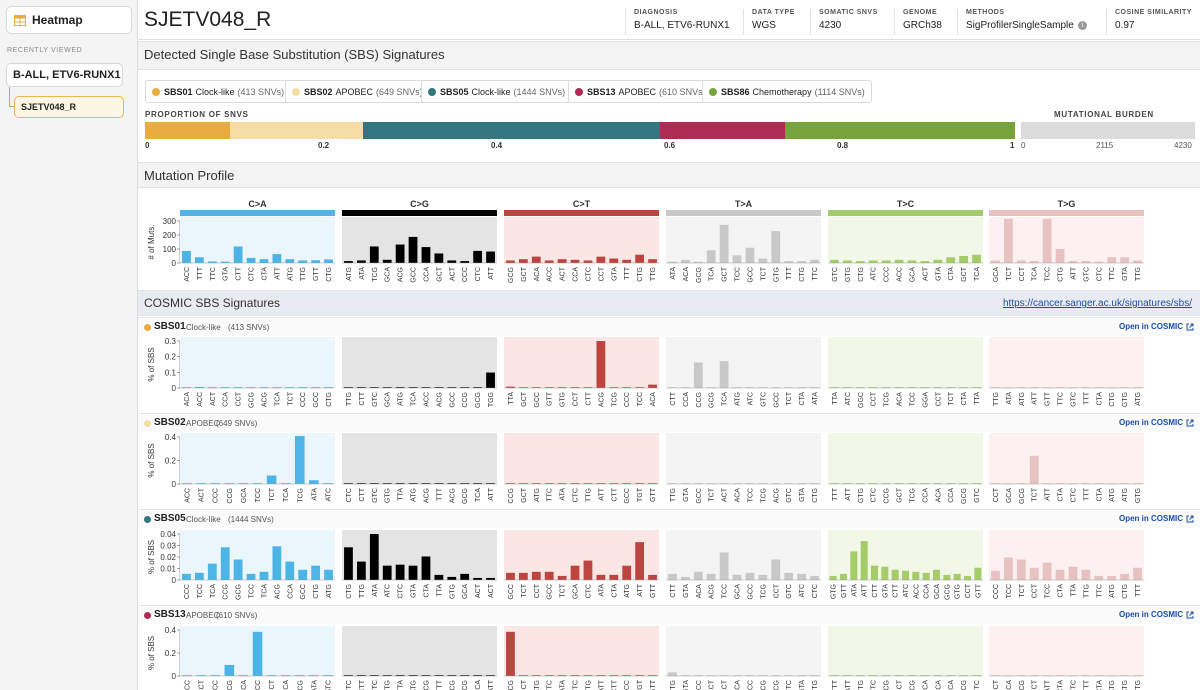 Image resolution: width=1200 pixels, height=690 pixels. I want to click on x-tick-label: TCC, so click(738, 274).